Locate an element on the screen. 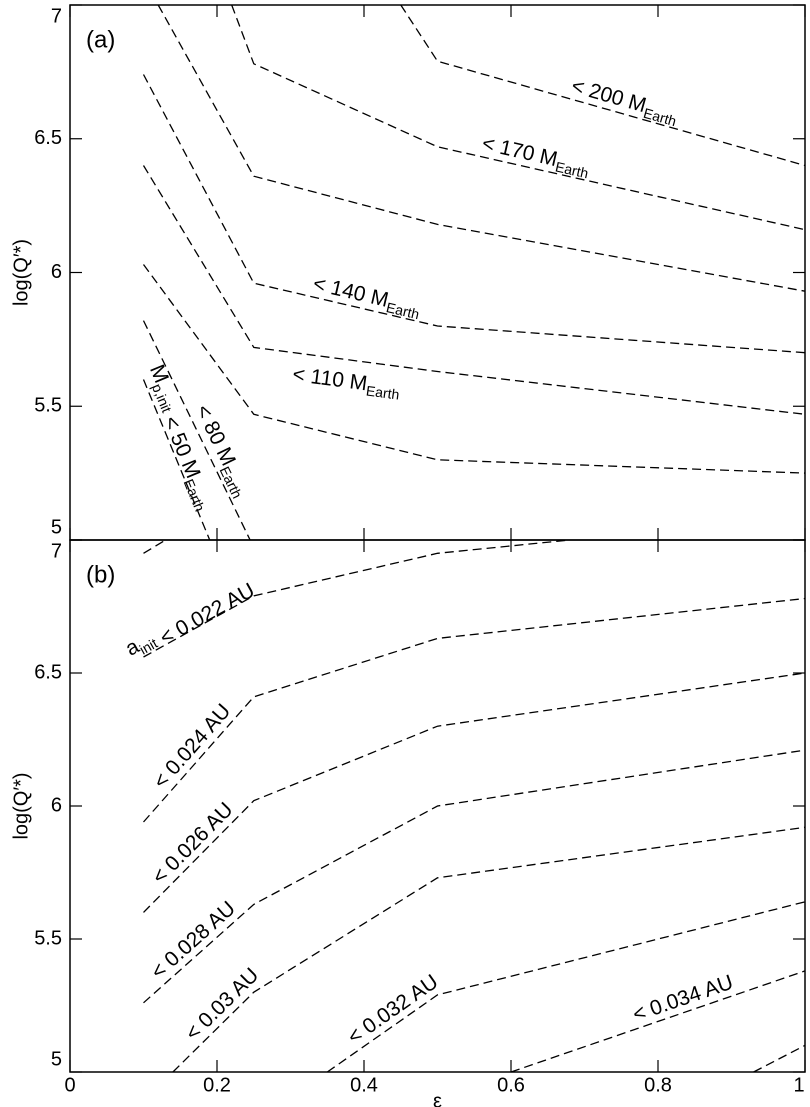 This screenshot has height=1107, width=810. contour-label: < 0.026 AU is located at coordinates (193, 843).